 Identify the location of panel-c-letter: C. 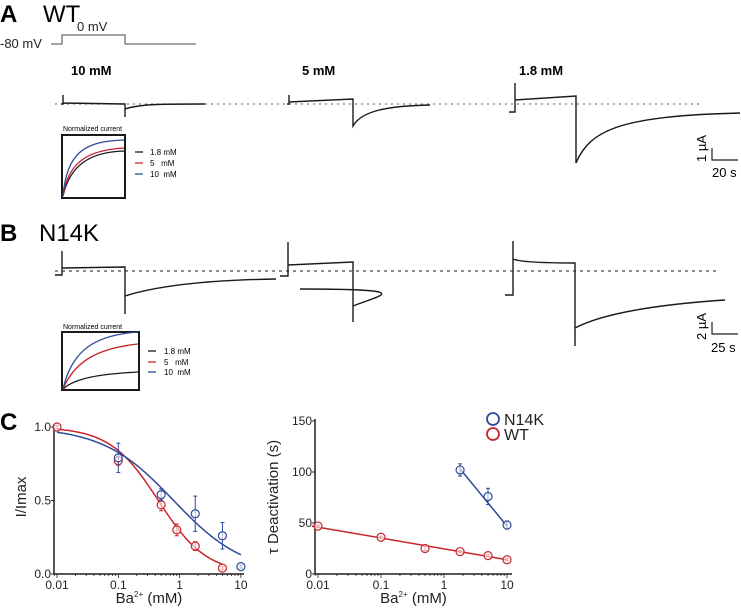
(8, 422).